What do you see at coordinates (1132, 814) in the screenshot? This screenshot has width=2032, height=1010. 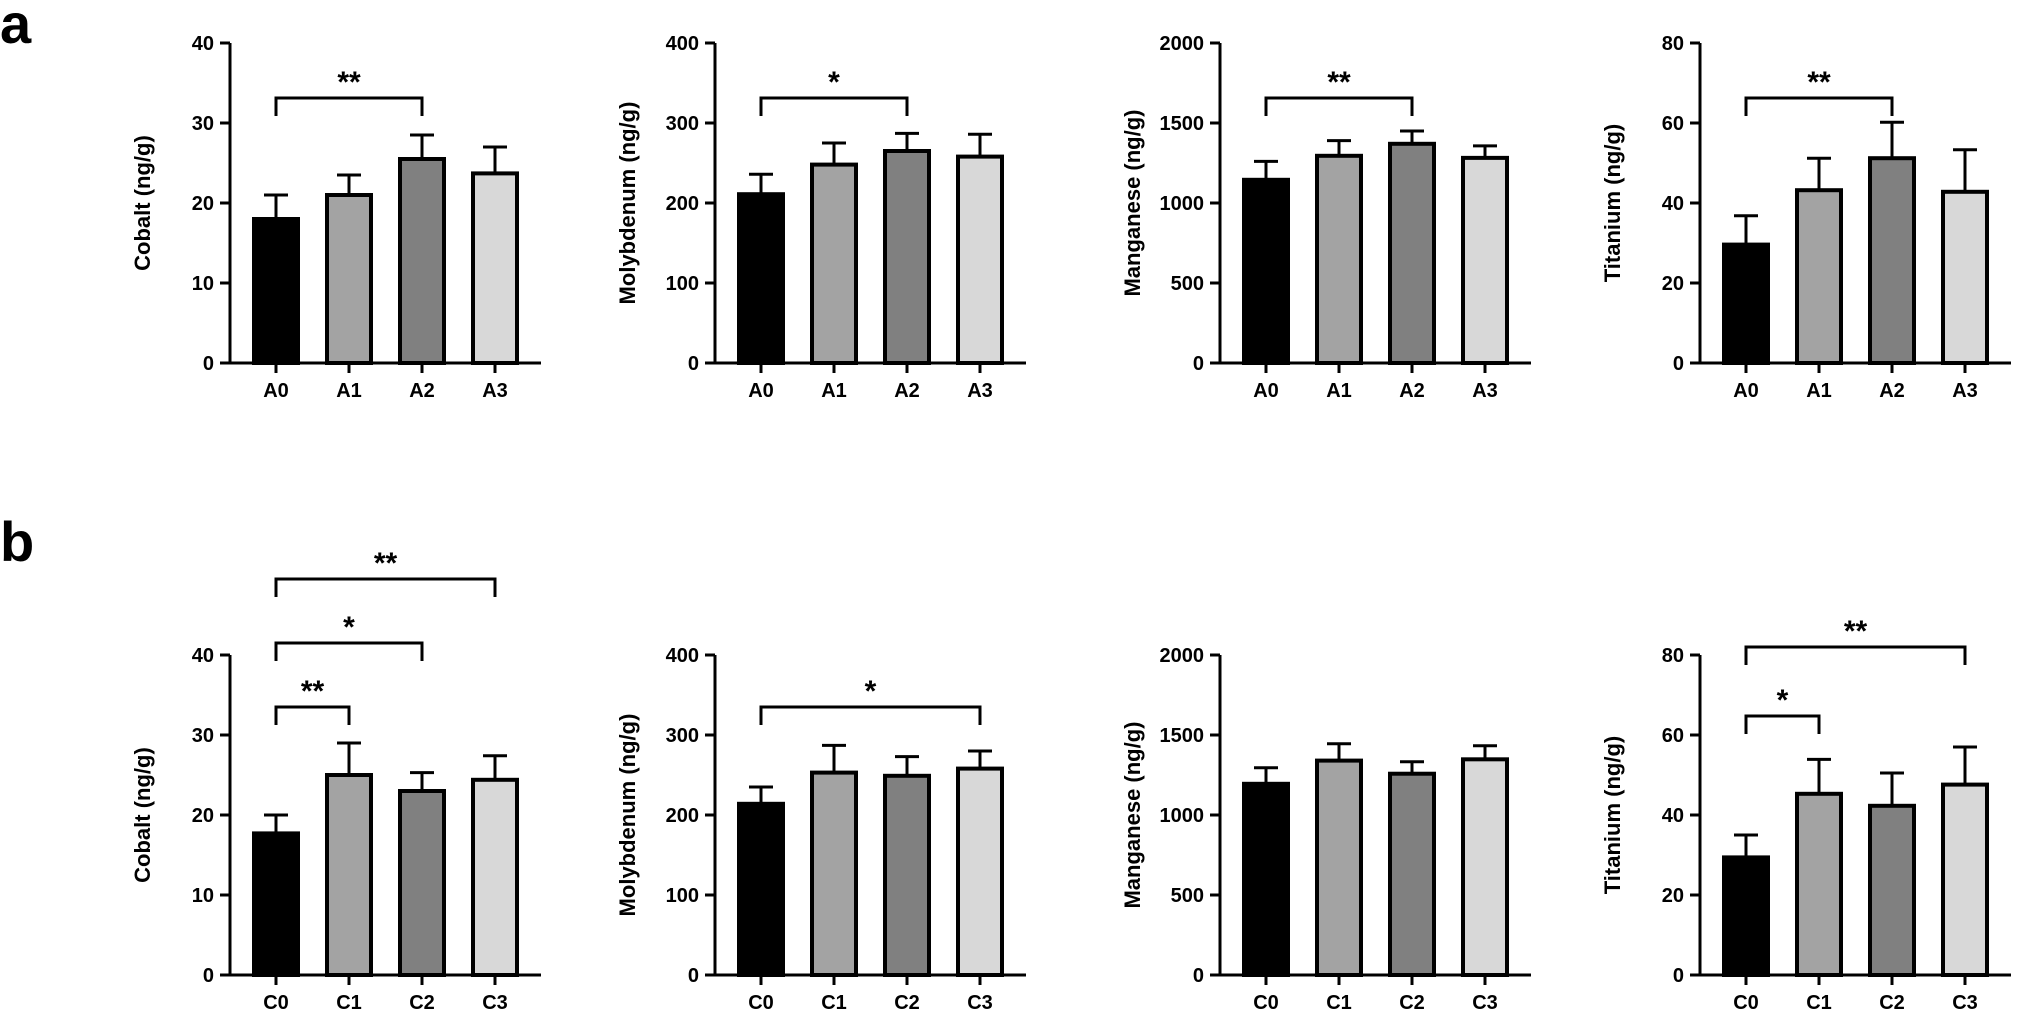 I see `y-axis-label: Manganese (ng/g)` at bounding box center [1132, 814].